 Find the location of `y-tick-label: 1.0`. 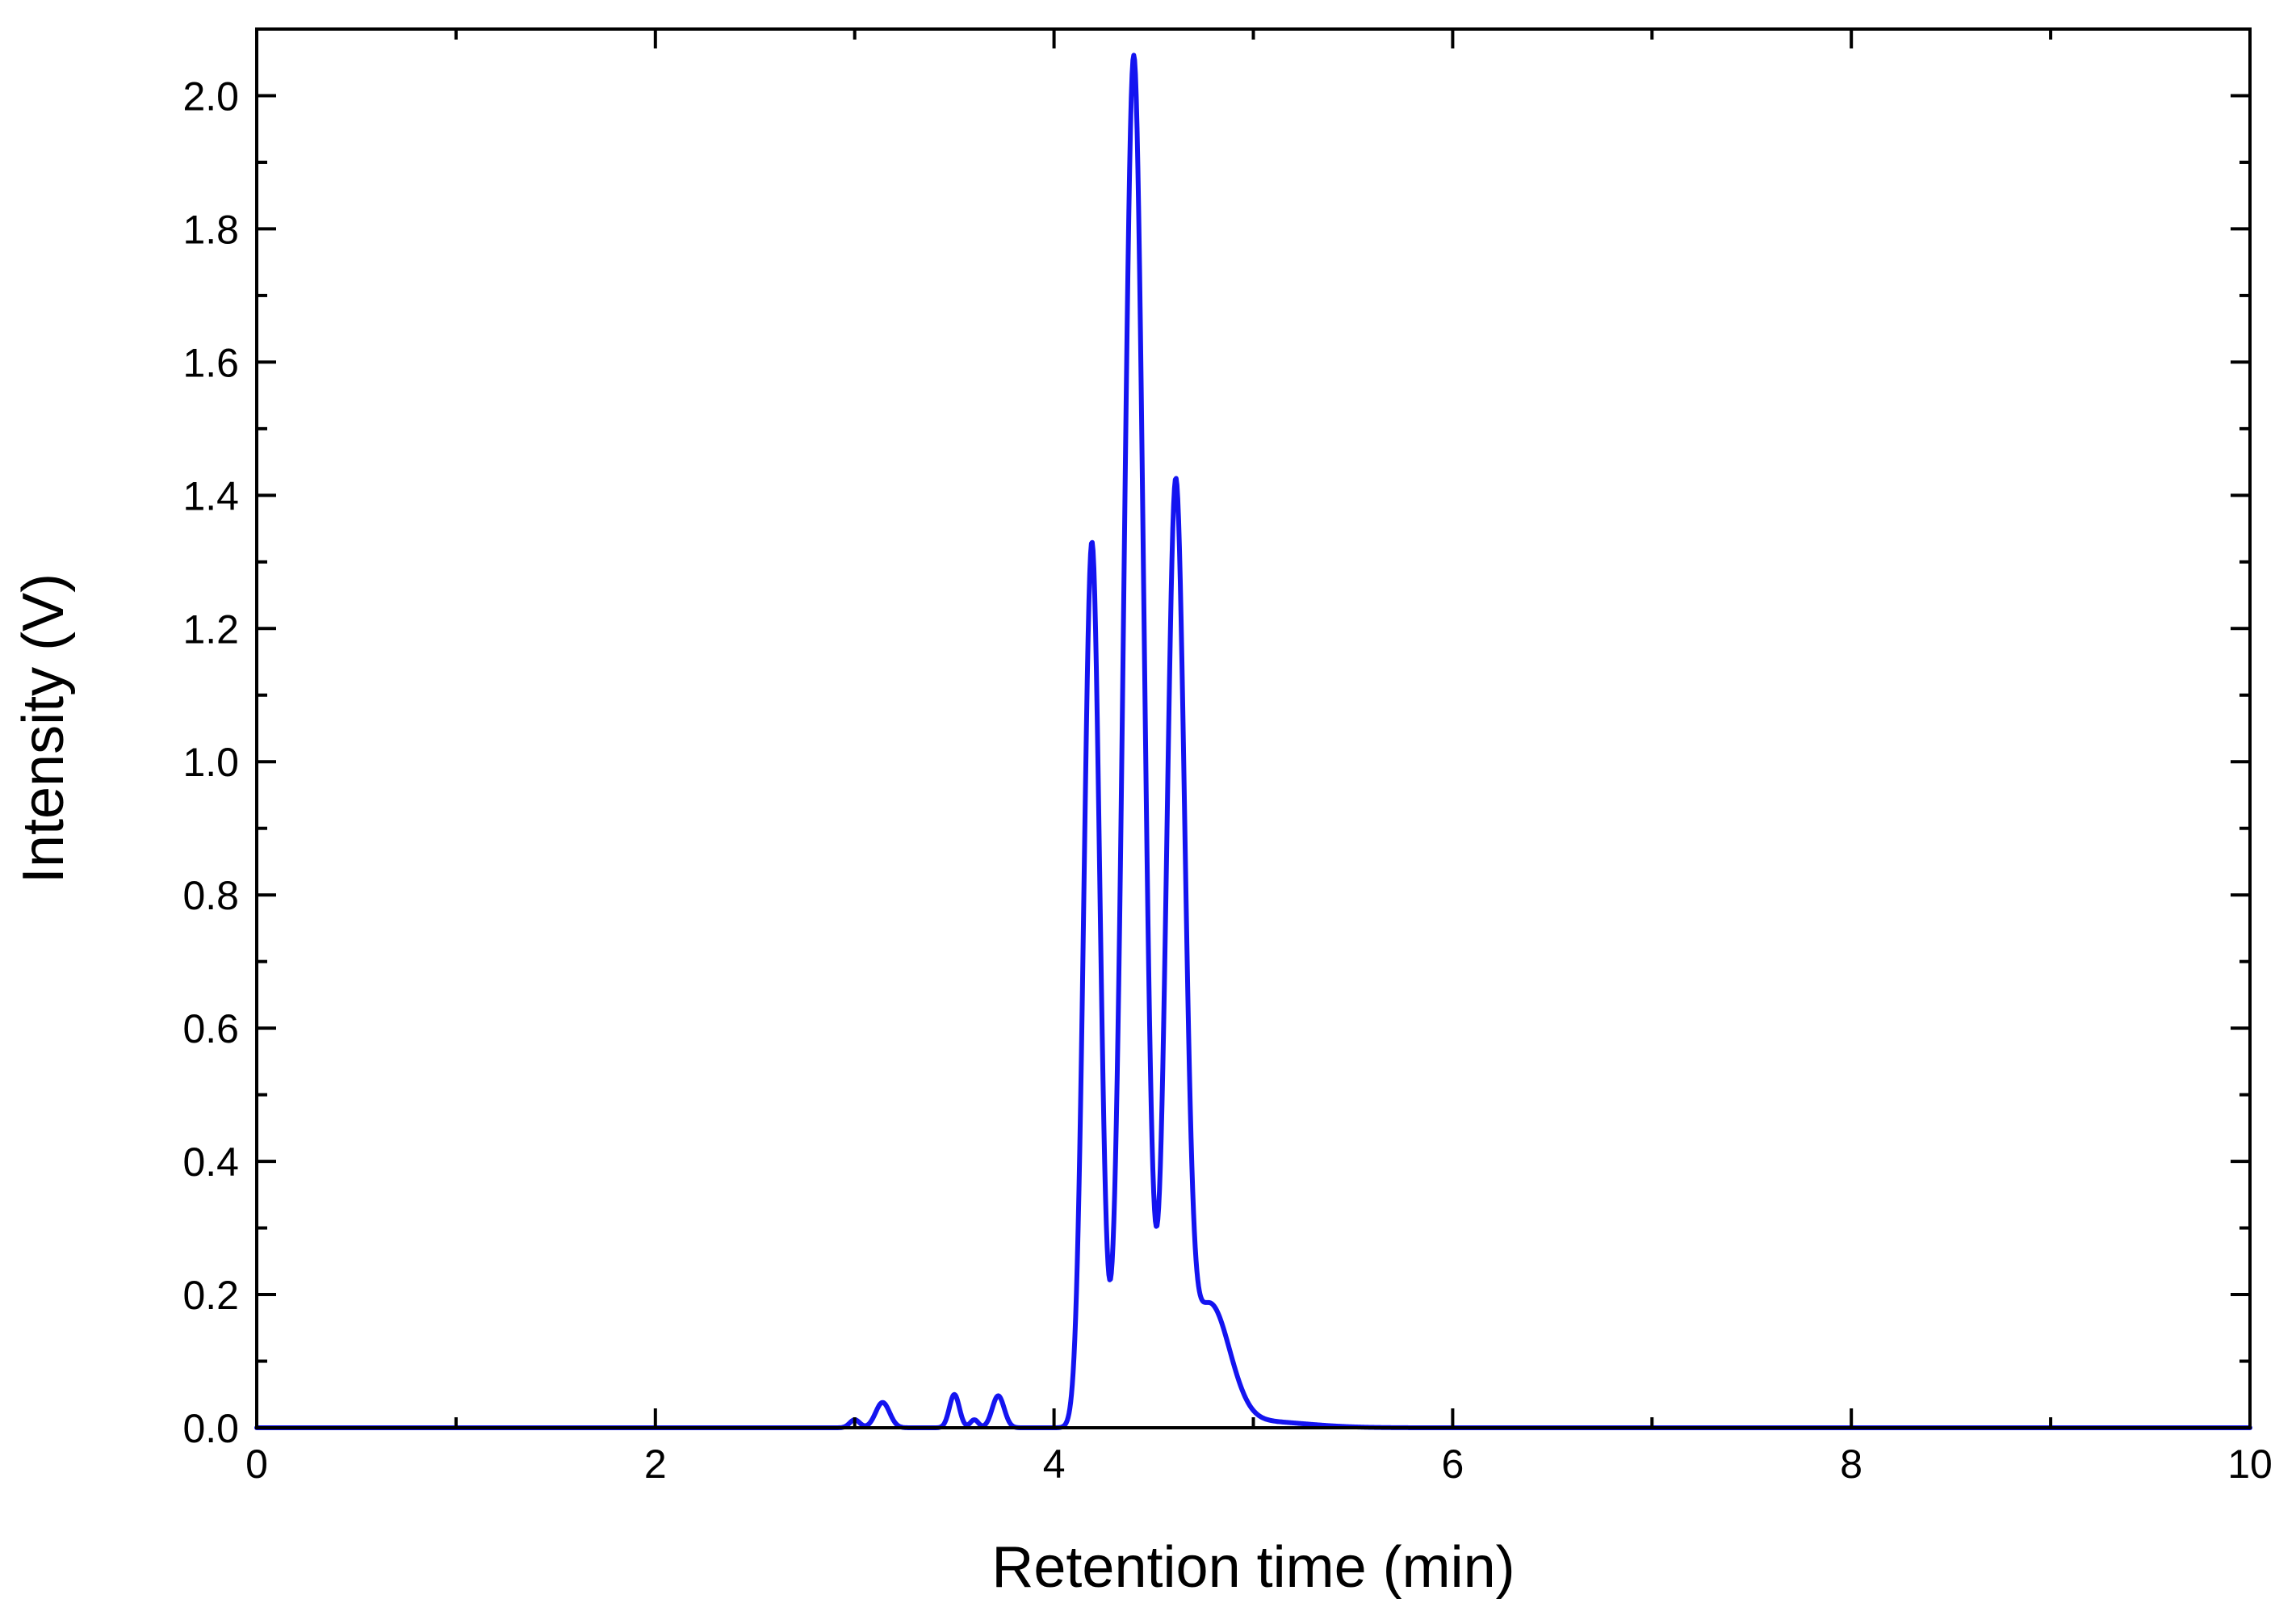

y-tick-label: 1.0 is located at coordinates (210, 762).